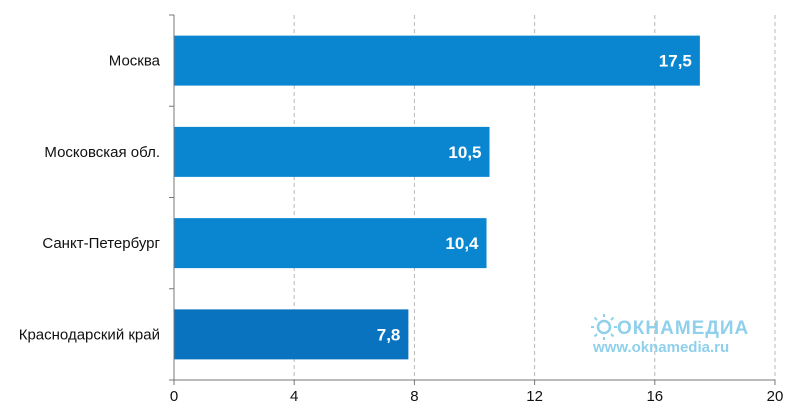 The image size is (800, 417). What do you see at coordinates (294, 396) in the screenshot?
I see `x-tick-label: 4` at bounding box center [294, 396].